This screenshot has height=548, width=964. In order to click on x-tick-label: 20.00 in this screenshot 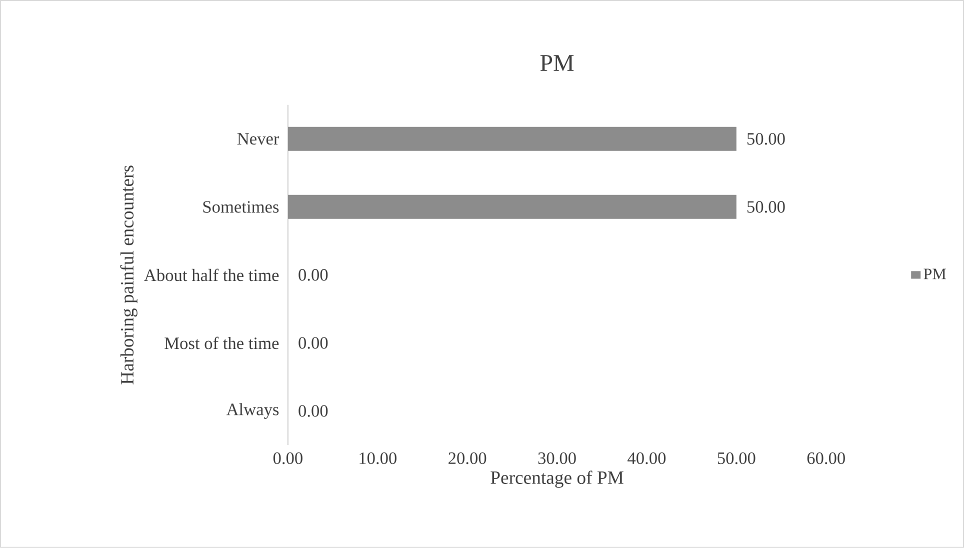, I will do `click(467, 458)`.